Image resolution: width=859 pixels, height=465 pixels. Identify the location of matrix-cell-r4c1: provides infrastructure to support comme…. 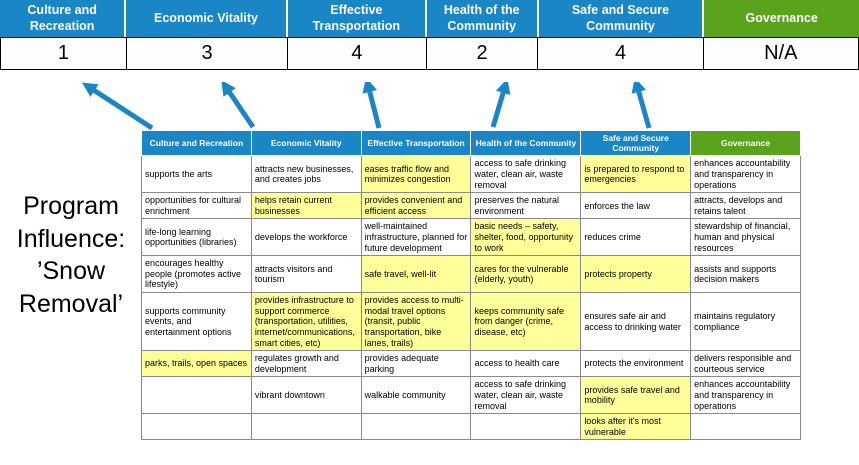
(306, 322).